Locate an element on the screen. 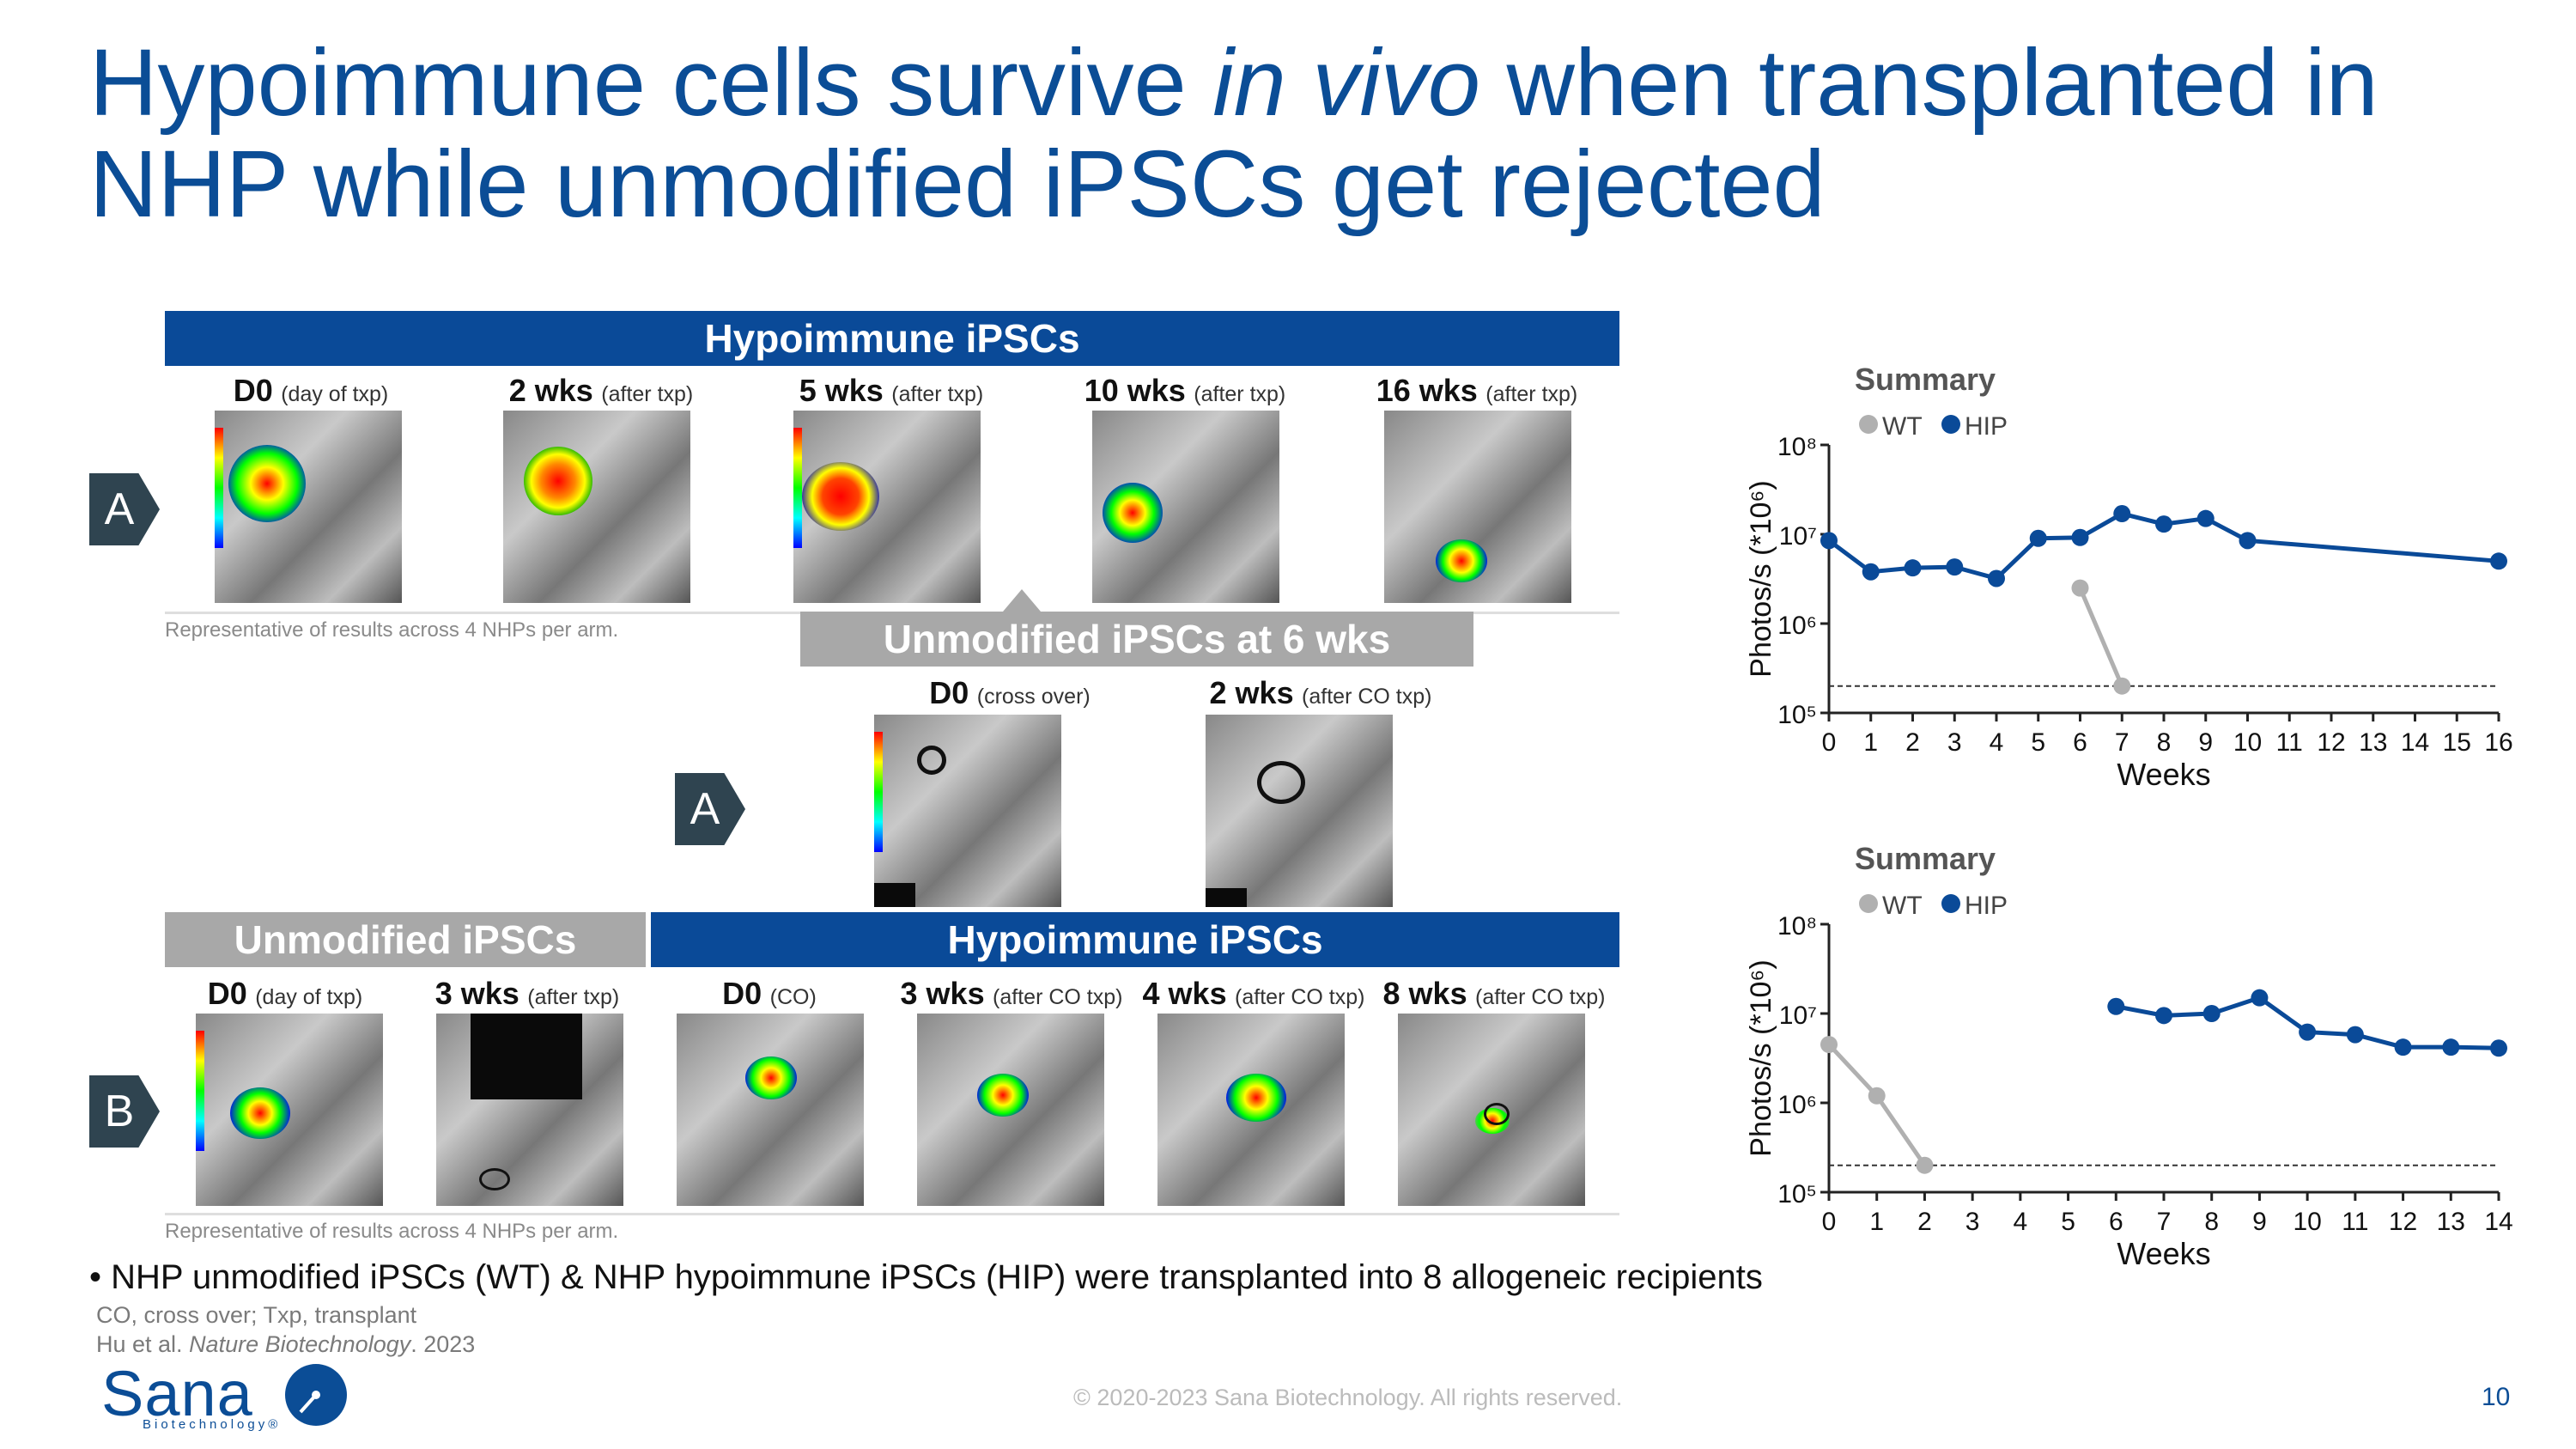 This screenshot has height=1449, width=2576. x-tick-label: 5 is located at coordinates (2038, 742).